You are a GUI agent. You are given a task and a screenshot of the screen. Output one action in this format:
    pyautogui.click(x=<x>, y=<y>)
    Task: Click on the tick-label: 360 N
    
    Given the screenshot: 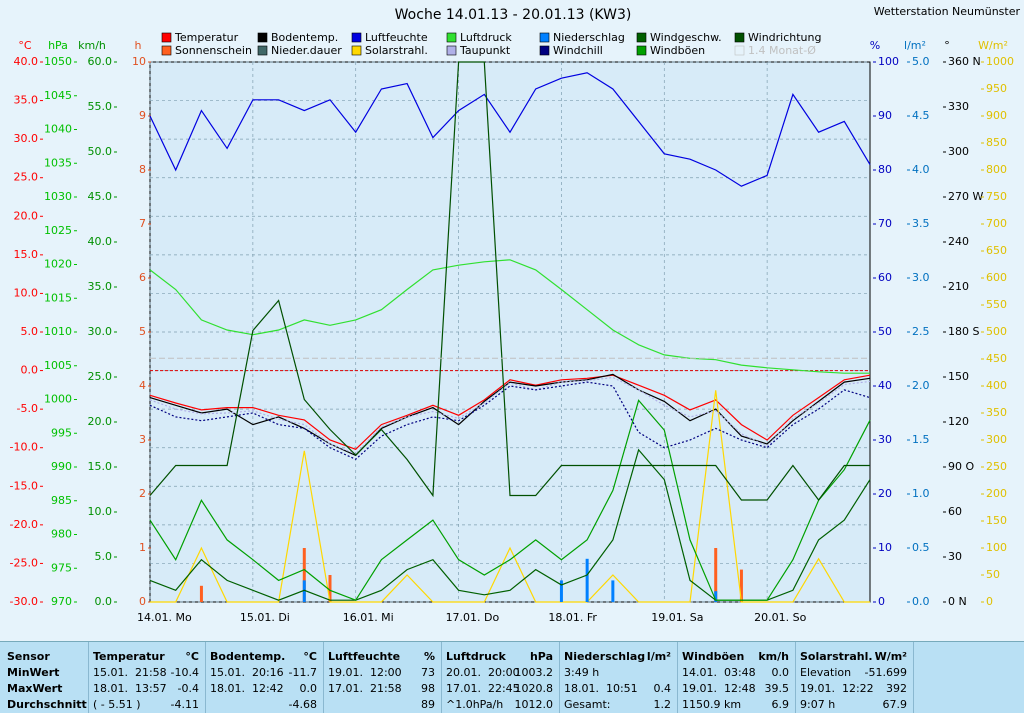 What is the action you would take?
    pyautogui.click(x=964, y=61)
    